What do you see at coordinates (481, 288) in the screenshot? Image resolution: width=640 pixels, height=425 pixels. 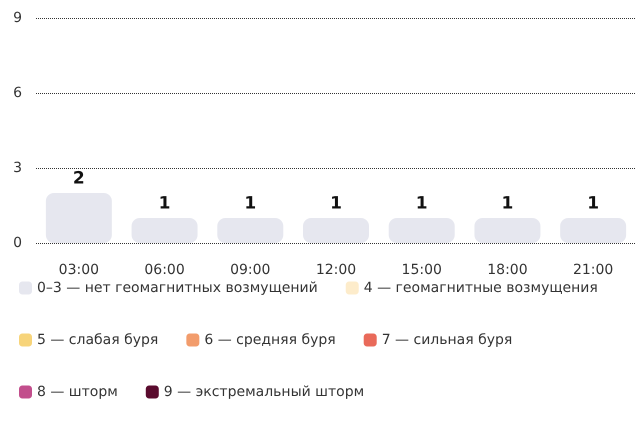 I see `legend-label: 4 — геомагнитные возмущения` at bounding box center [481, 288].